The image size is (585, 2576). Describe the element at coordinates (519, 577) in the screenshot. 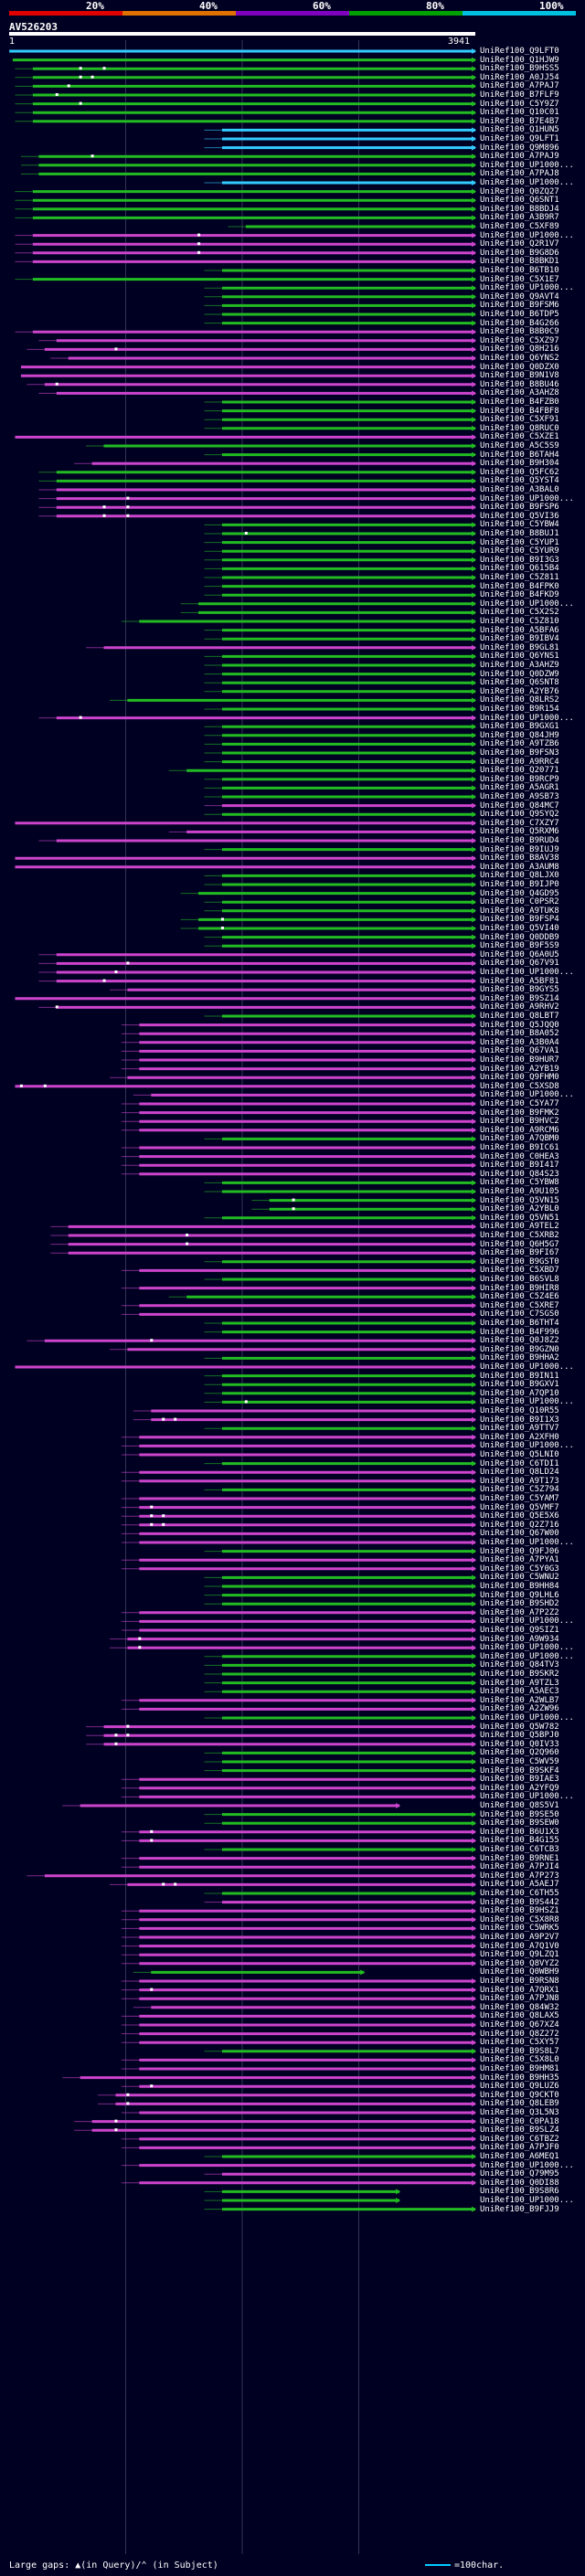

I see `hit-label: UniRef100_C5Z811` at that location.